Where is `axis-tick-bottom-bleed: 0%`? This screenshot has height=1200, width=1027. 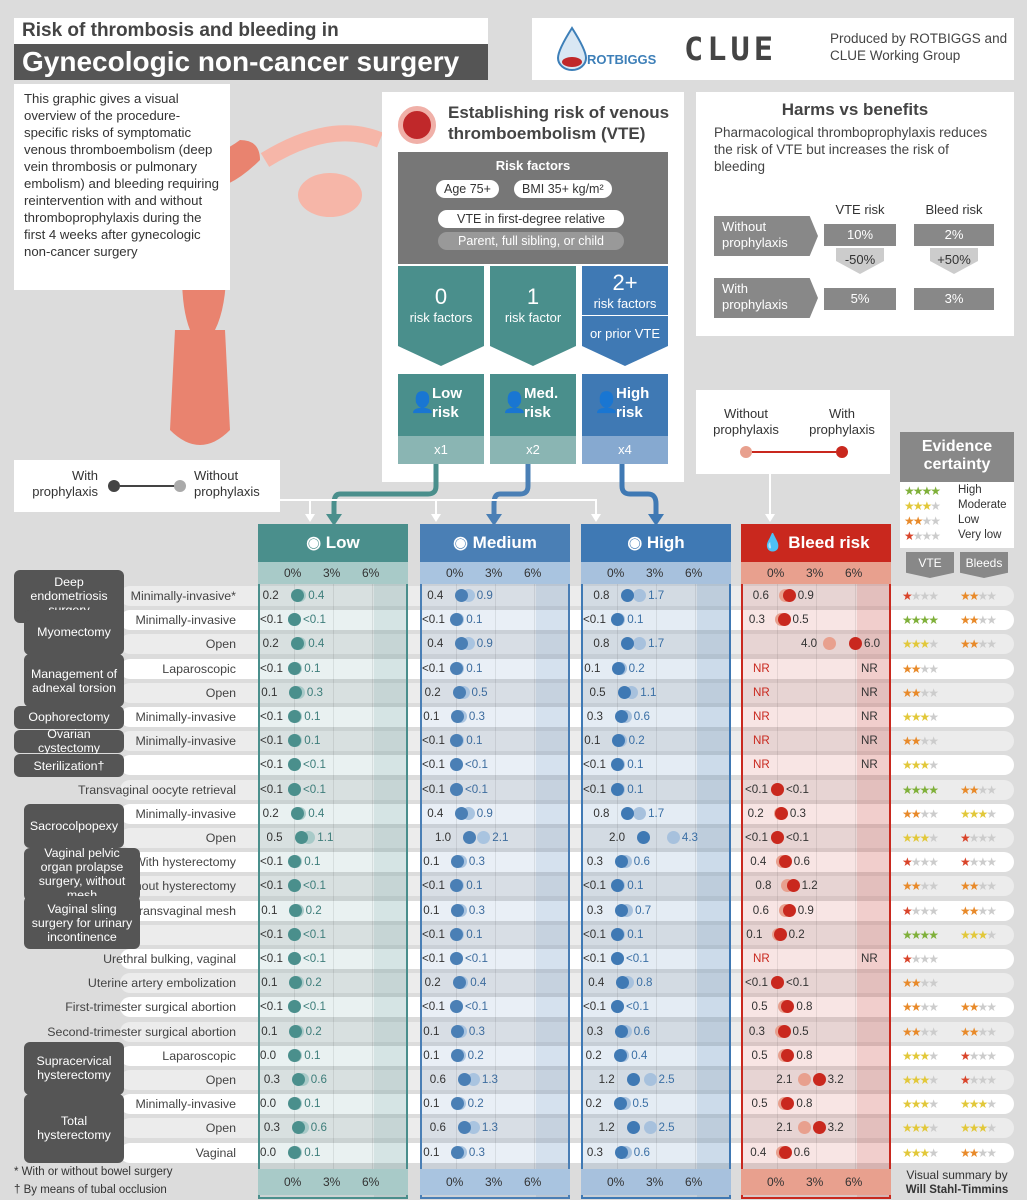 axis-tick-bottom-bleed: 0% is located at coordinates (776, 1181).